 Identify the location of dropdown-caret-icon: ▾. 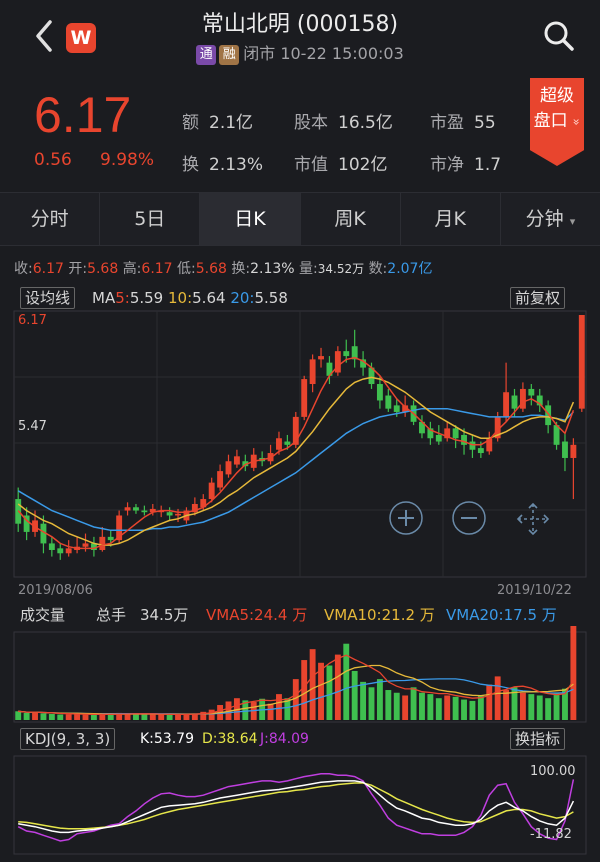
(572, 221).